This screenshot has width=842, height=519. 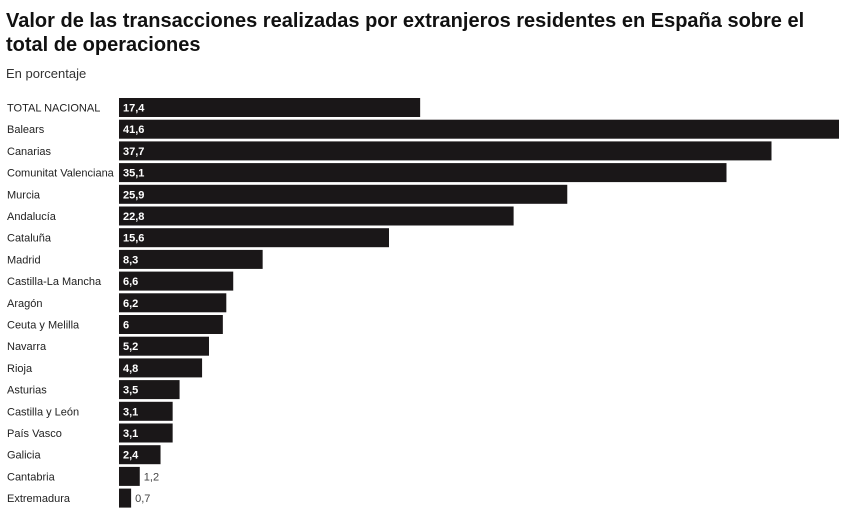 What do you see at coordinates (20, 369) in the screenshot?
I see `category-label: Rioja` at bounding box center [20, 369].